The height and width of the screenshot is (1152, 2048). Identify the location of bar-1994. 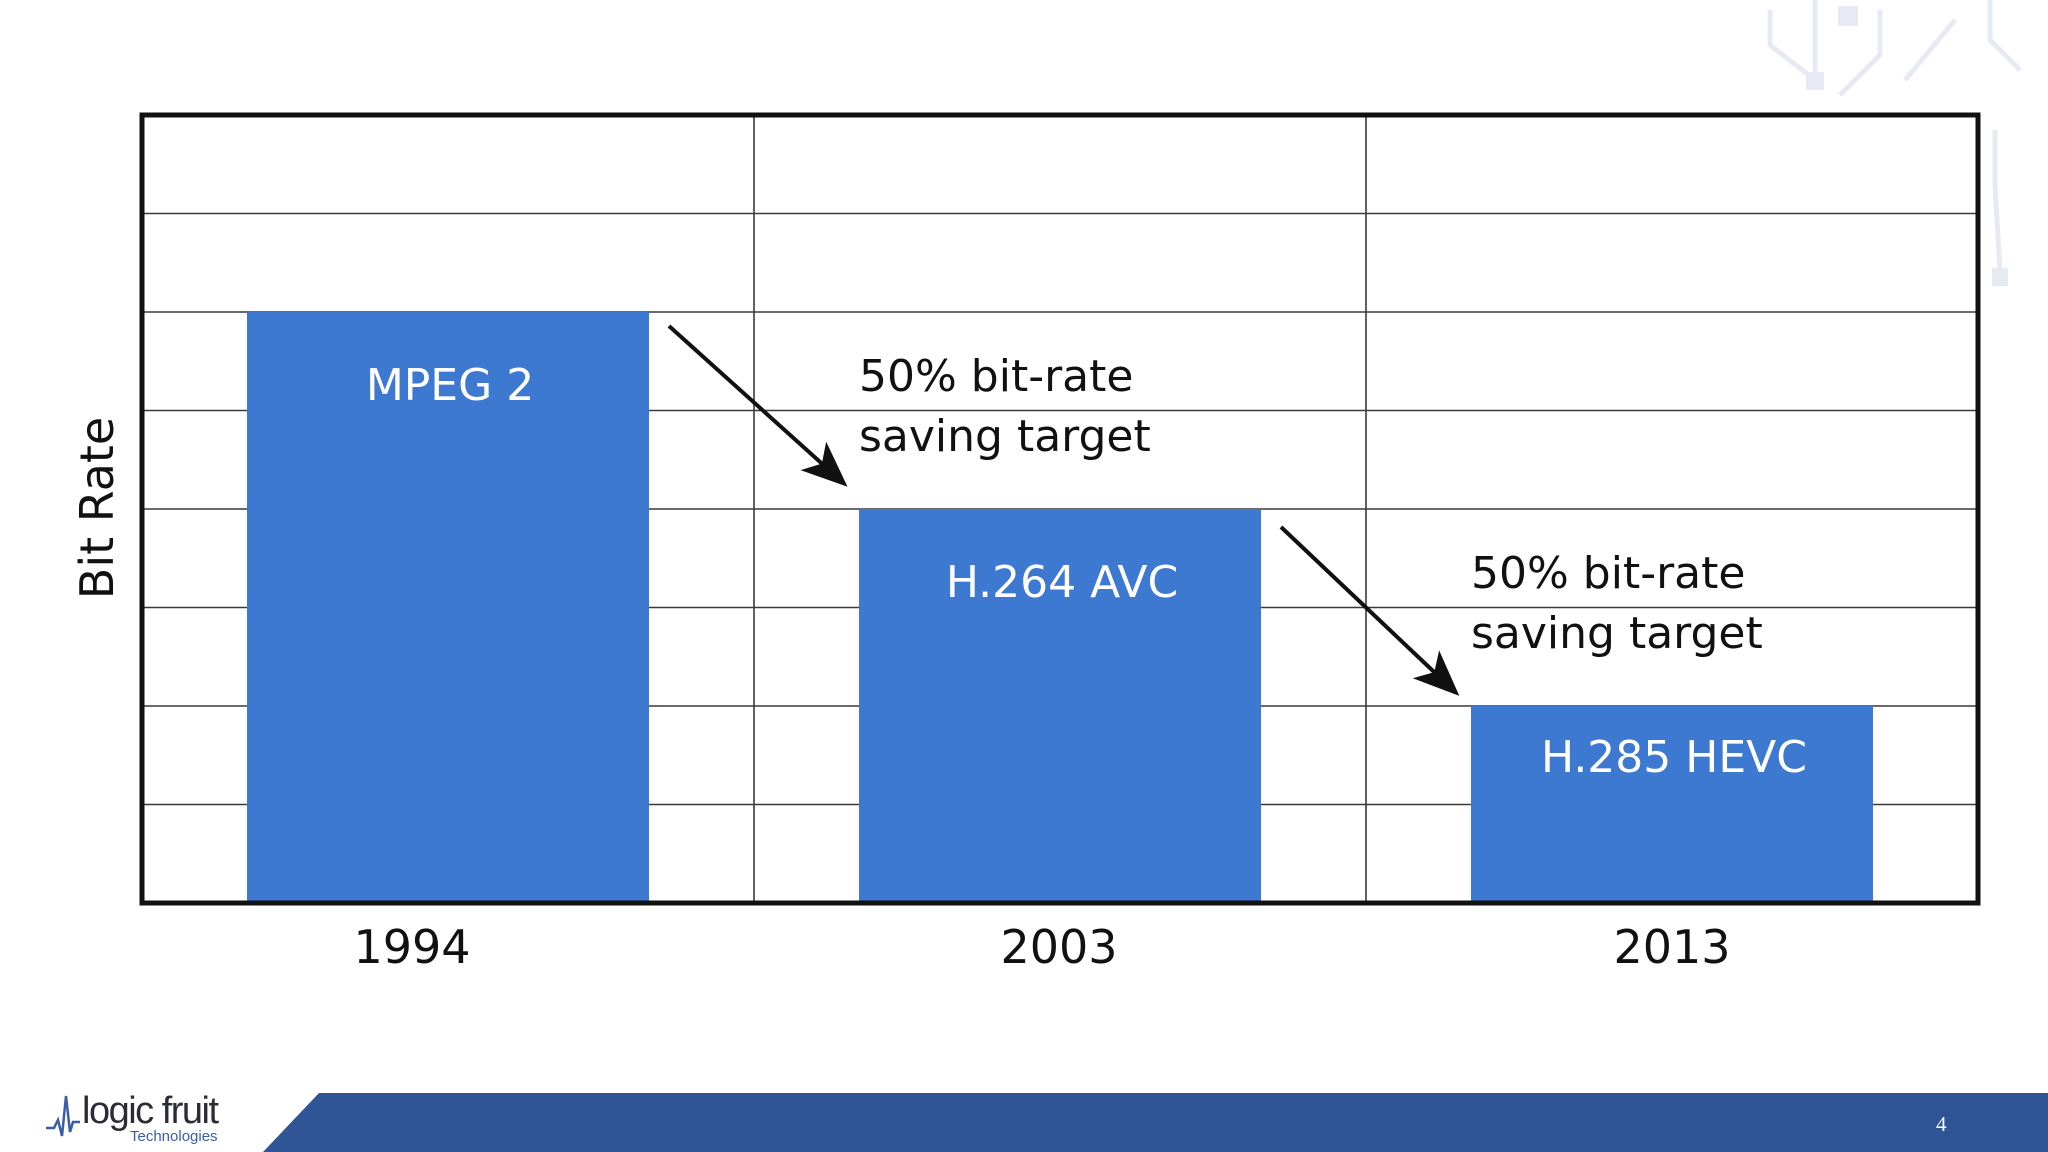
(448, 607).